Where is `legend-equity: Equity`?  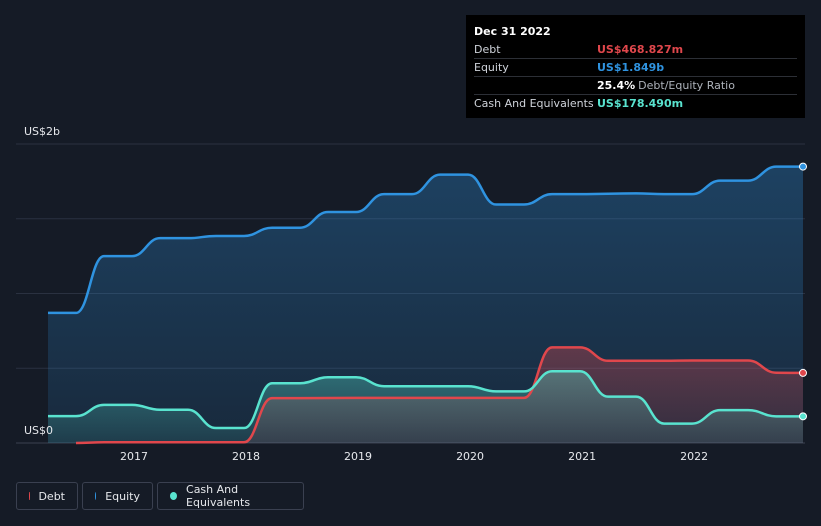
legend-equity: Equity is located at coordinates (117, 496).